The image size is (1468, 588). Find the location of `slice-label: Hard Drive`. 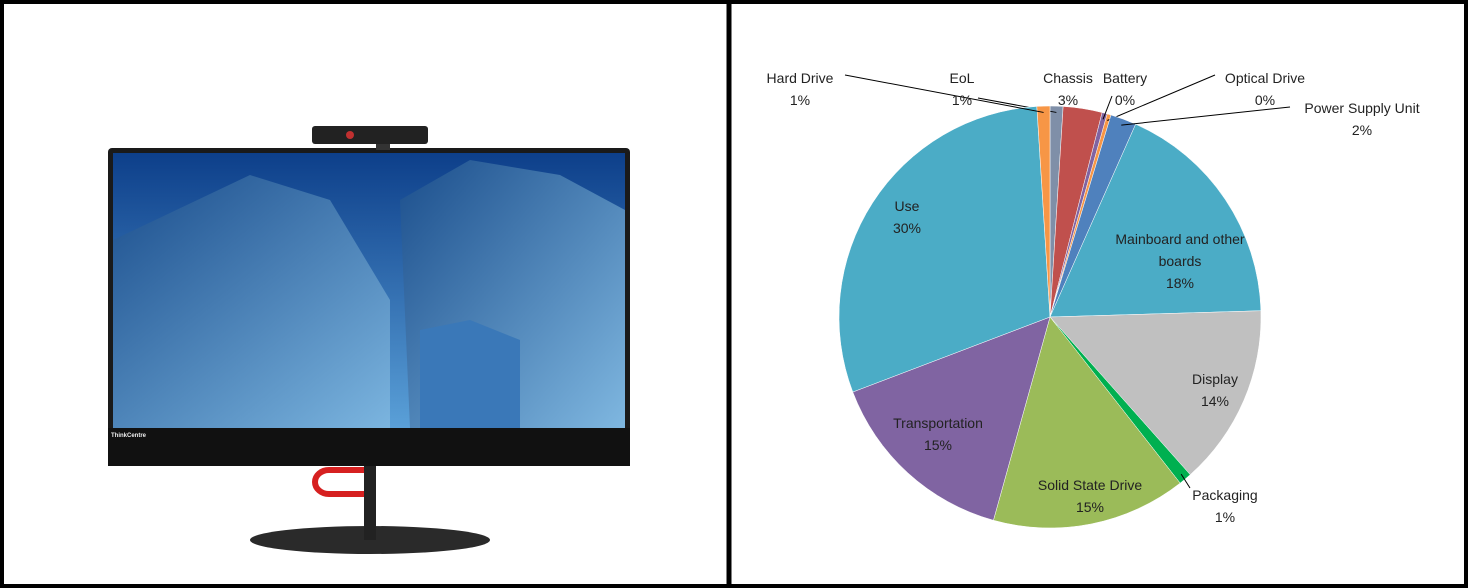

slice-label: Hard Drive is located at coordinates (800, 78).